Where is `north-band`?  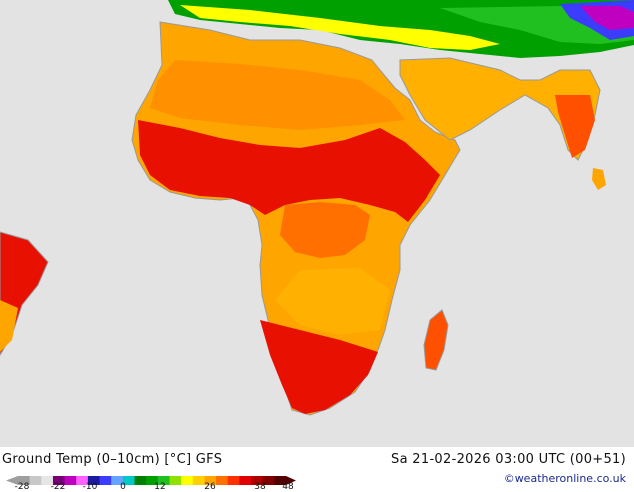 north-band is located at coordinates (401, 29).